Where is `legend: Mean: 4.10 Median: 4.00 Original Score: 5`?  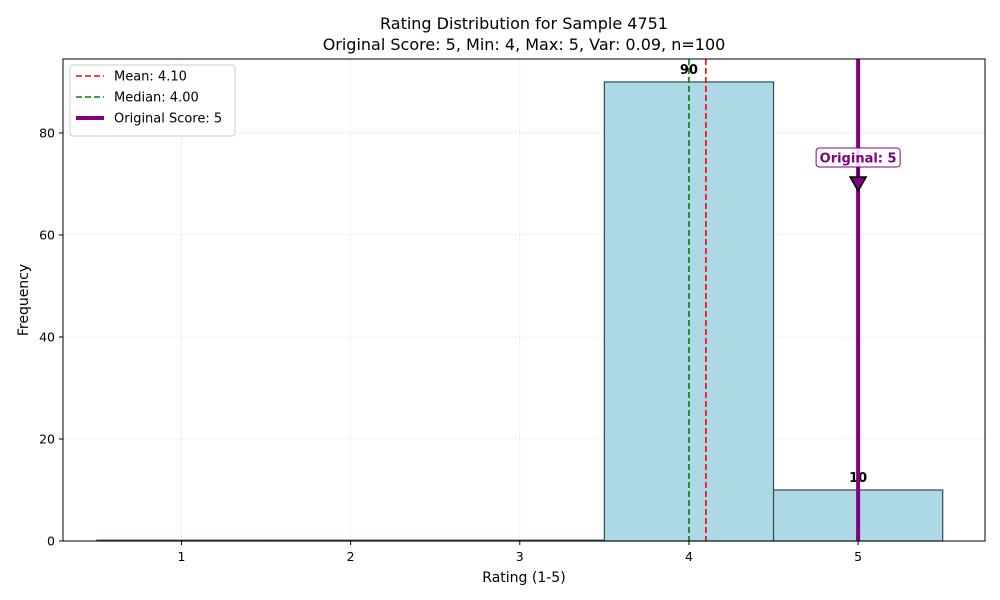
legend: Mean: 4.10 Median: 4.00 Original Score: 5 is located at coordinates (152, 100).